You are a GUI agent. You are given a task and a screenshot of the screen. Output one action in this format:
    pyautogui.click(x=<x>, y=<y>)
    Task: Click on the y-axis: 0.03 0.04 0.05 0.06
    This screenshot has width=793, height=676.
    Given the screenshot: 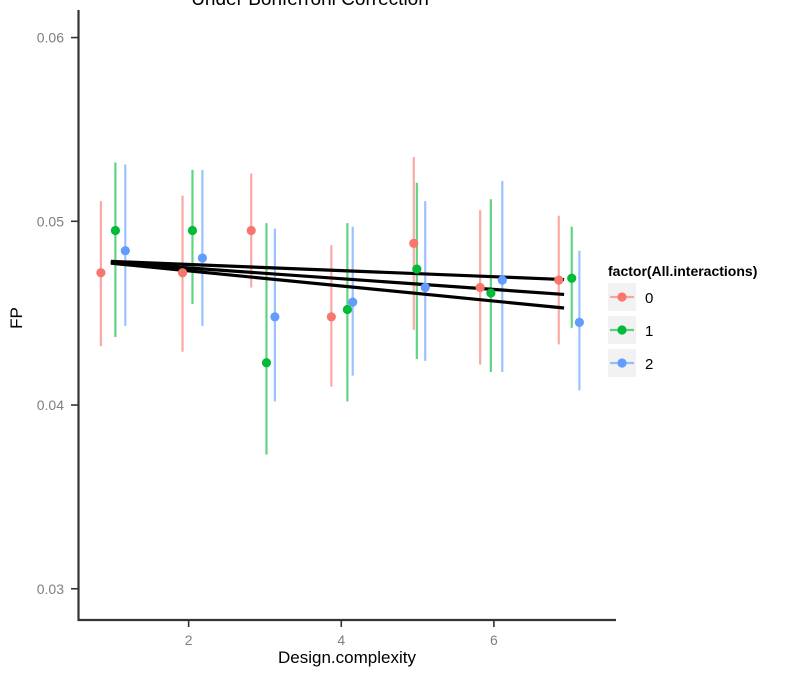 What is the action you would take?
    pyautogui.click(x=58, y=315)
    